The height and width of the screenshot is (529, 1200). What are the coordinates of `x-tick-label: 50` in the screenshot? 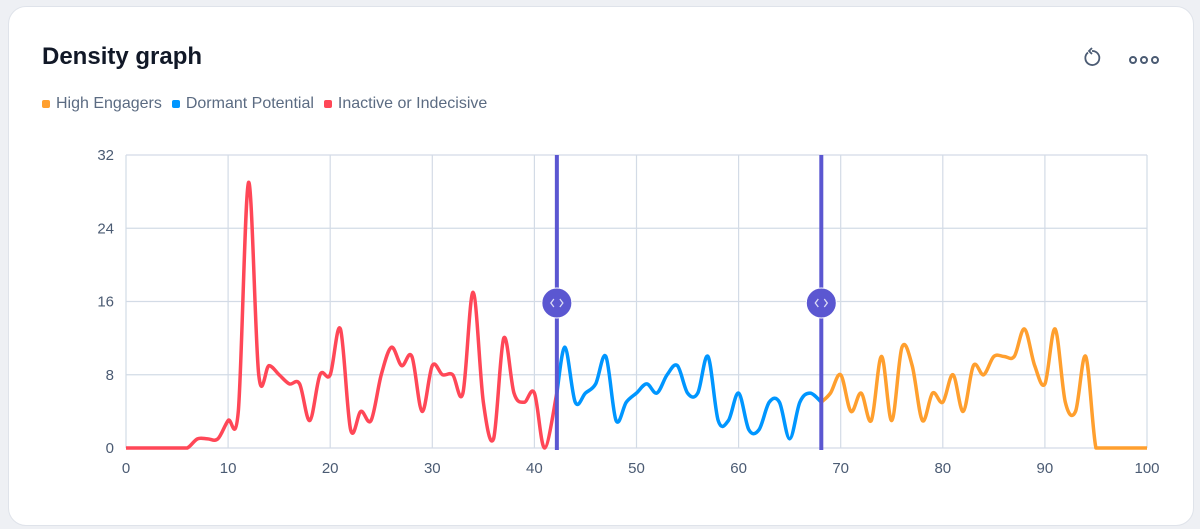 It's located at (636, 468).